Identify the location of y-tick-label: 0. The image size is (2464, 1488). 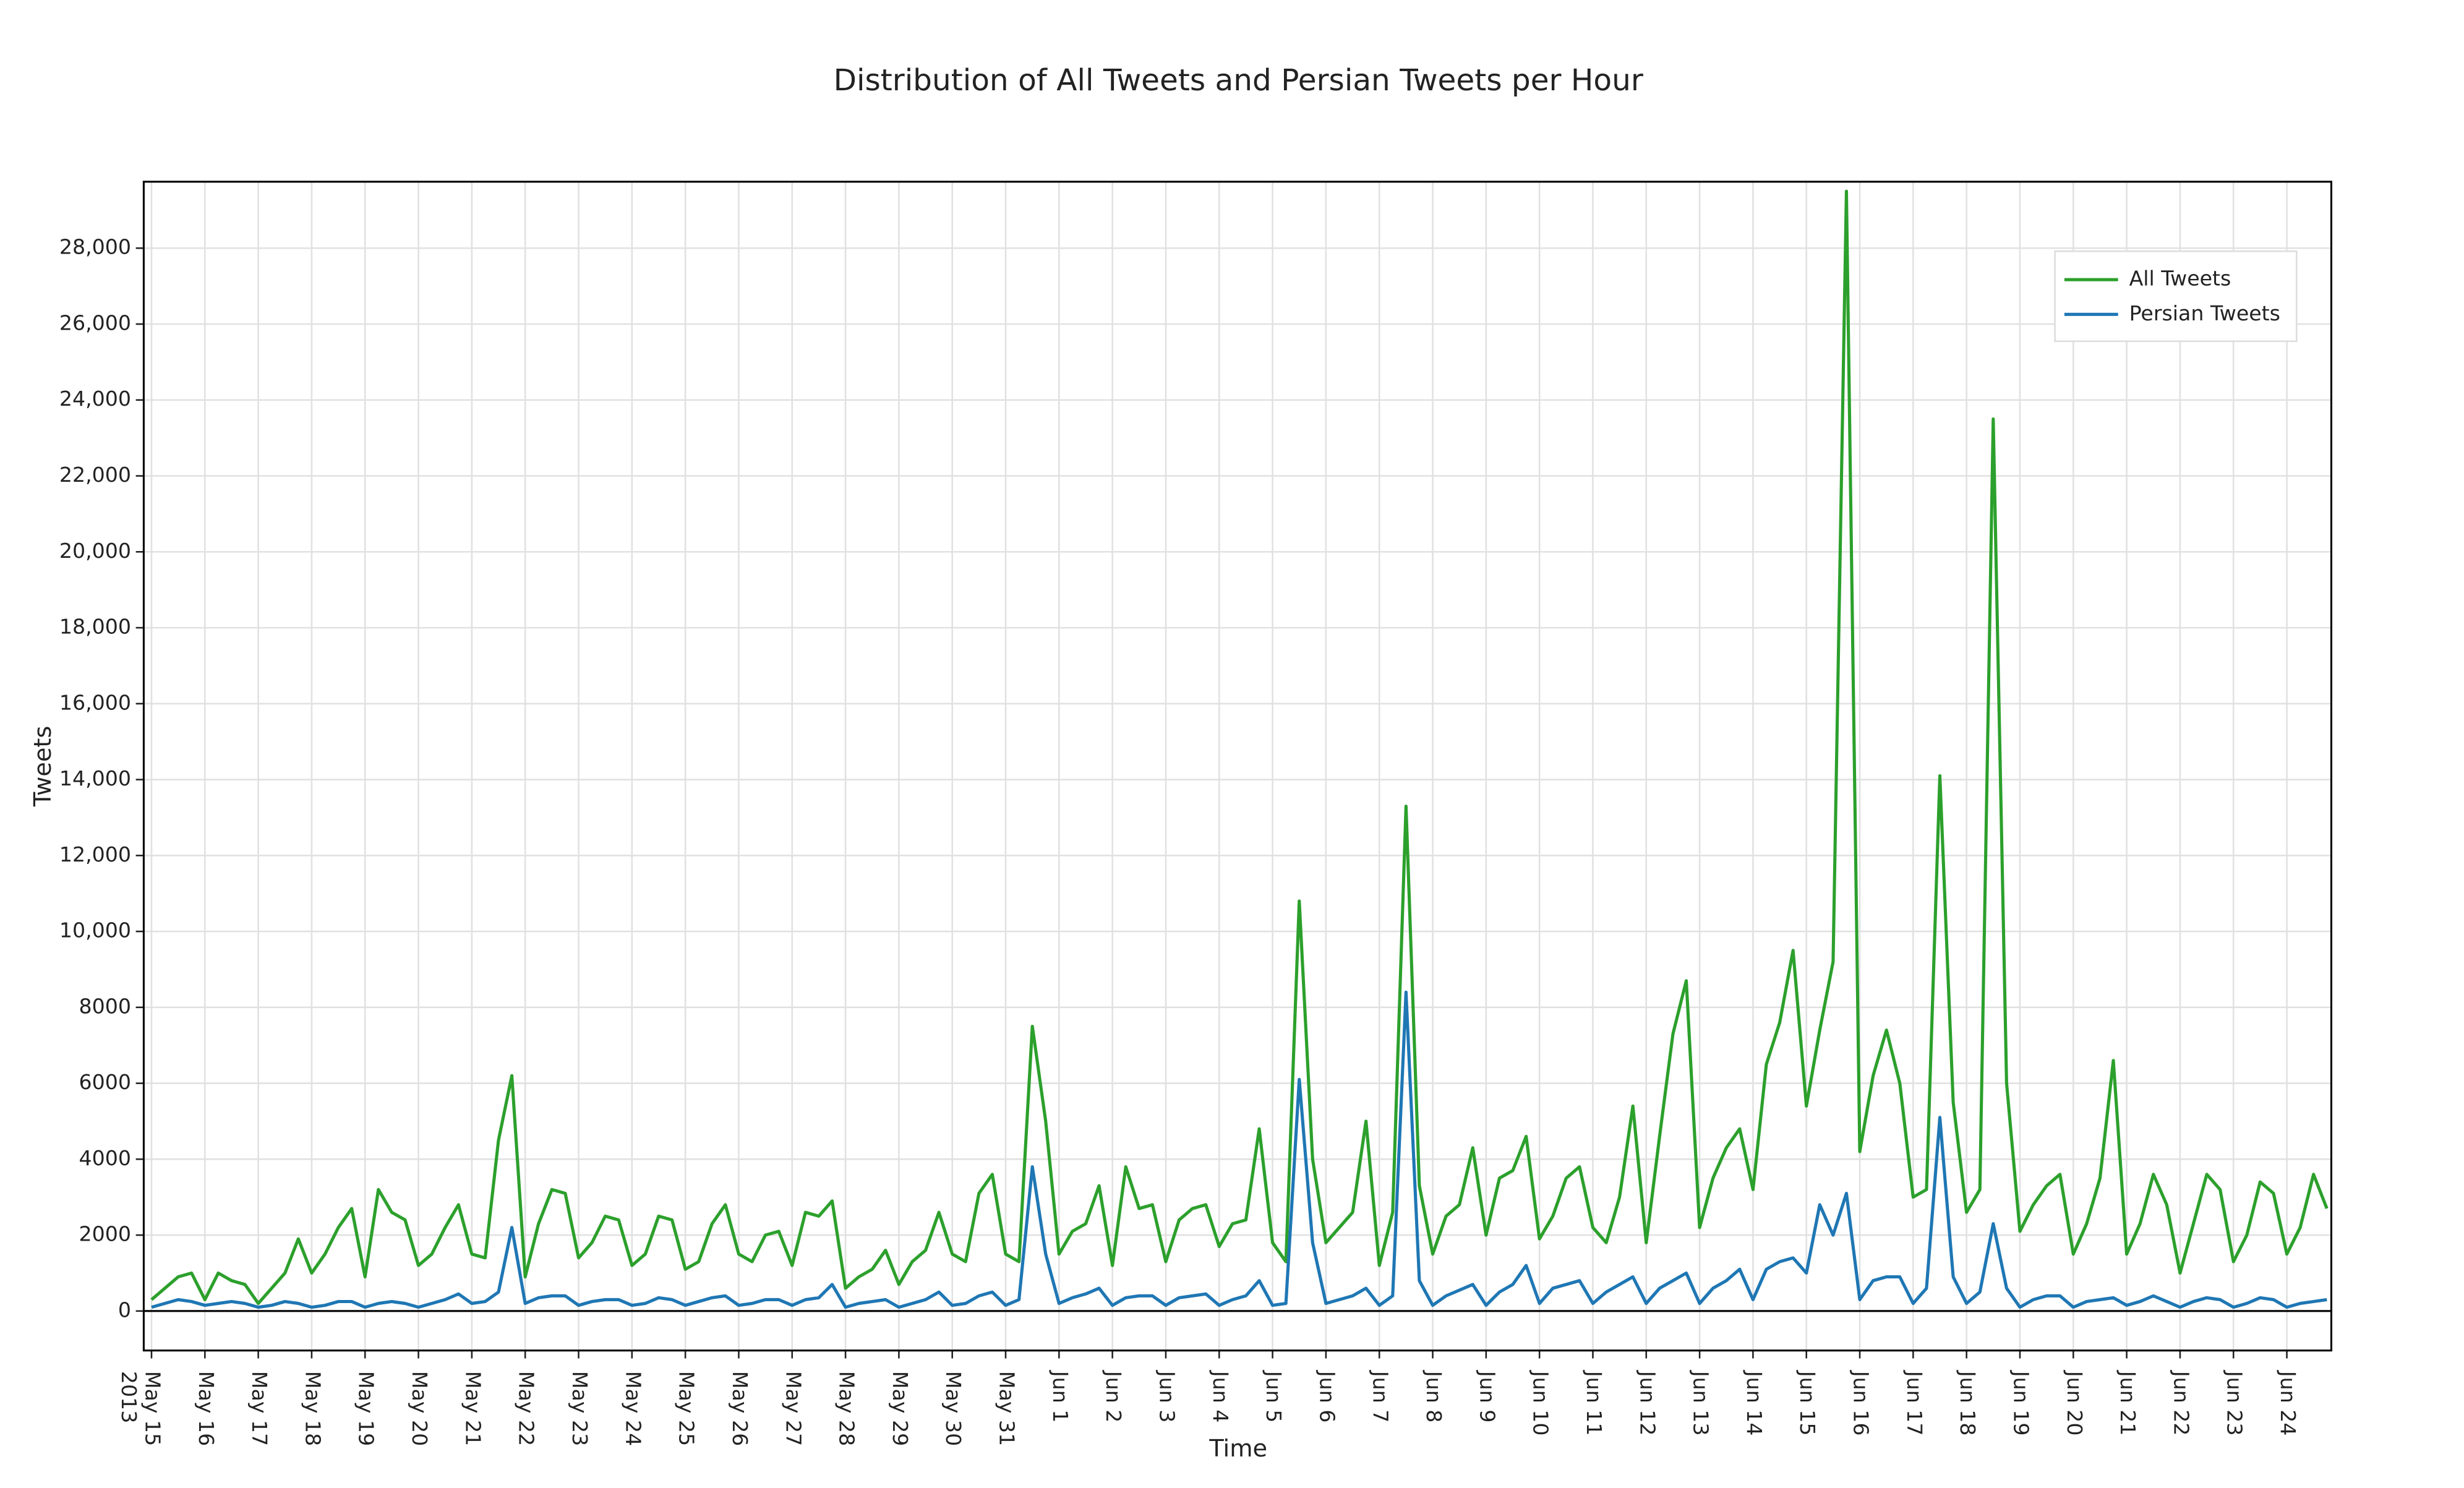
(124, 1310).